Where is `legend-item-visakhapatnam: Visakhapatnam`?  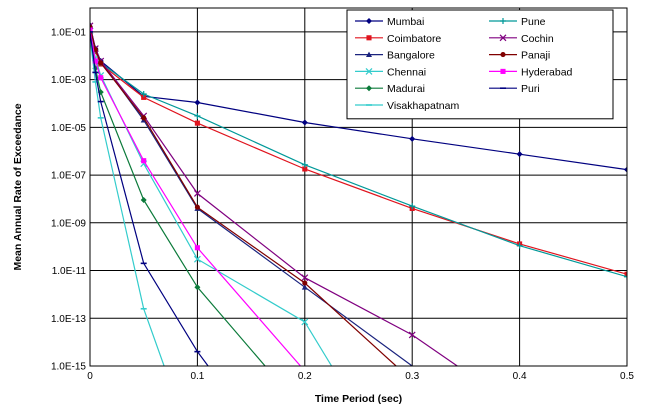 legend-item-visakhapatnam: Visakhapatnam is located at coordinates (407, 106).